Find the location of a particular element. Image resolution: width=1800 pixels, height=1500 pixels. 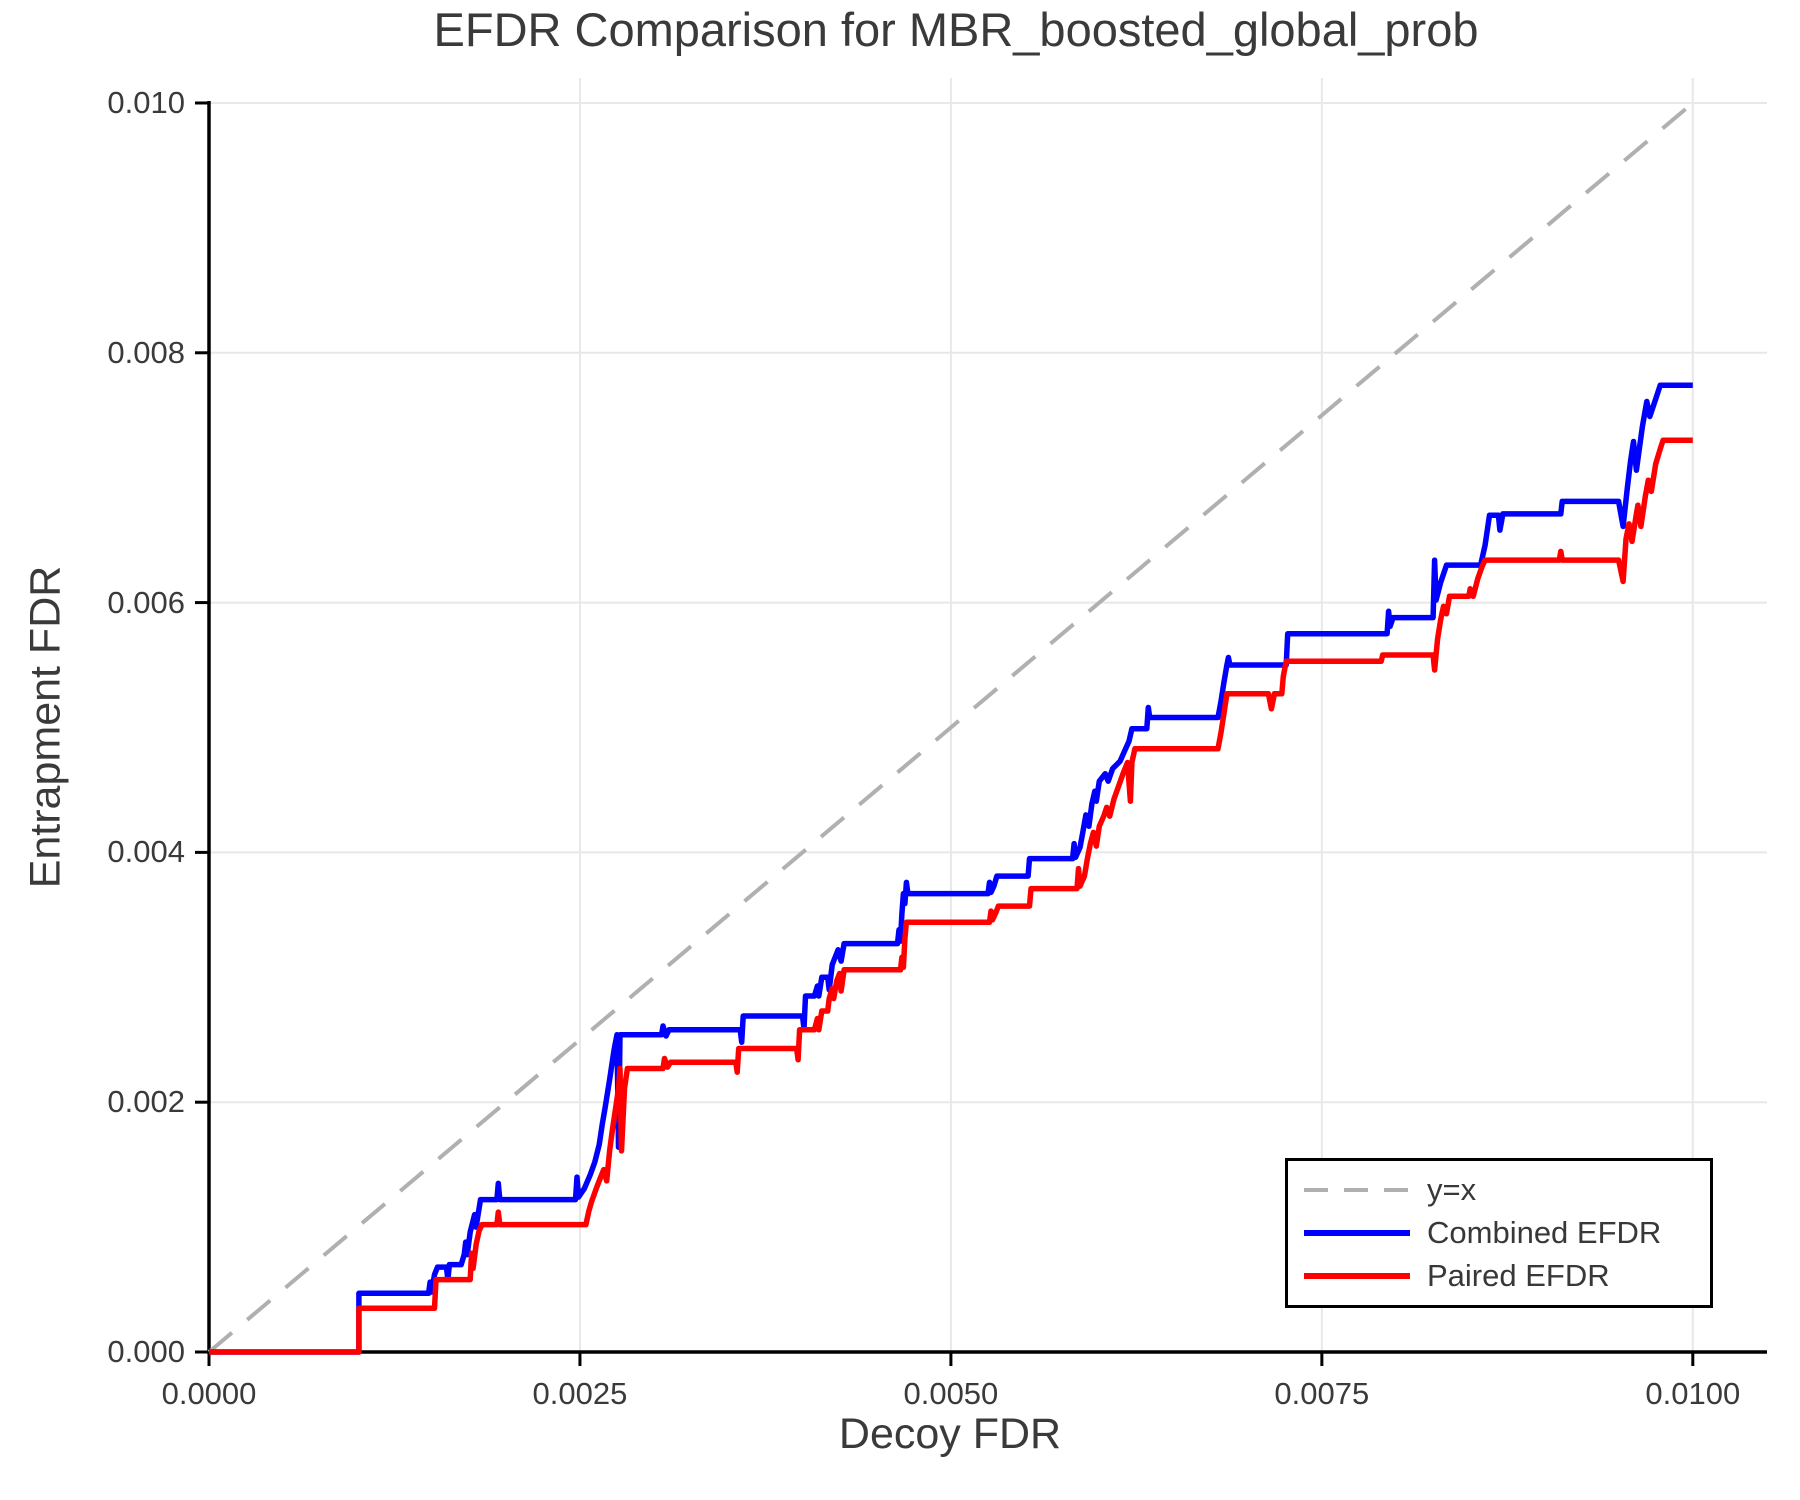

x-tick-label: 0.0050 is located at coordinates (951, 1393).